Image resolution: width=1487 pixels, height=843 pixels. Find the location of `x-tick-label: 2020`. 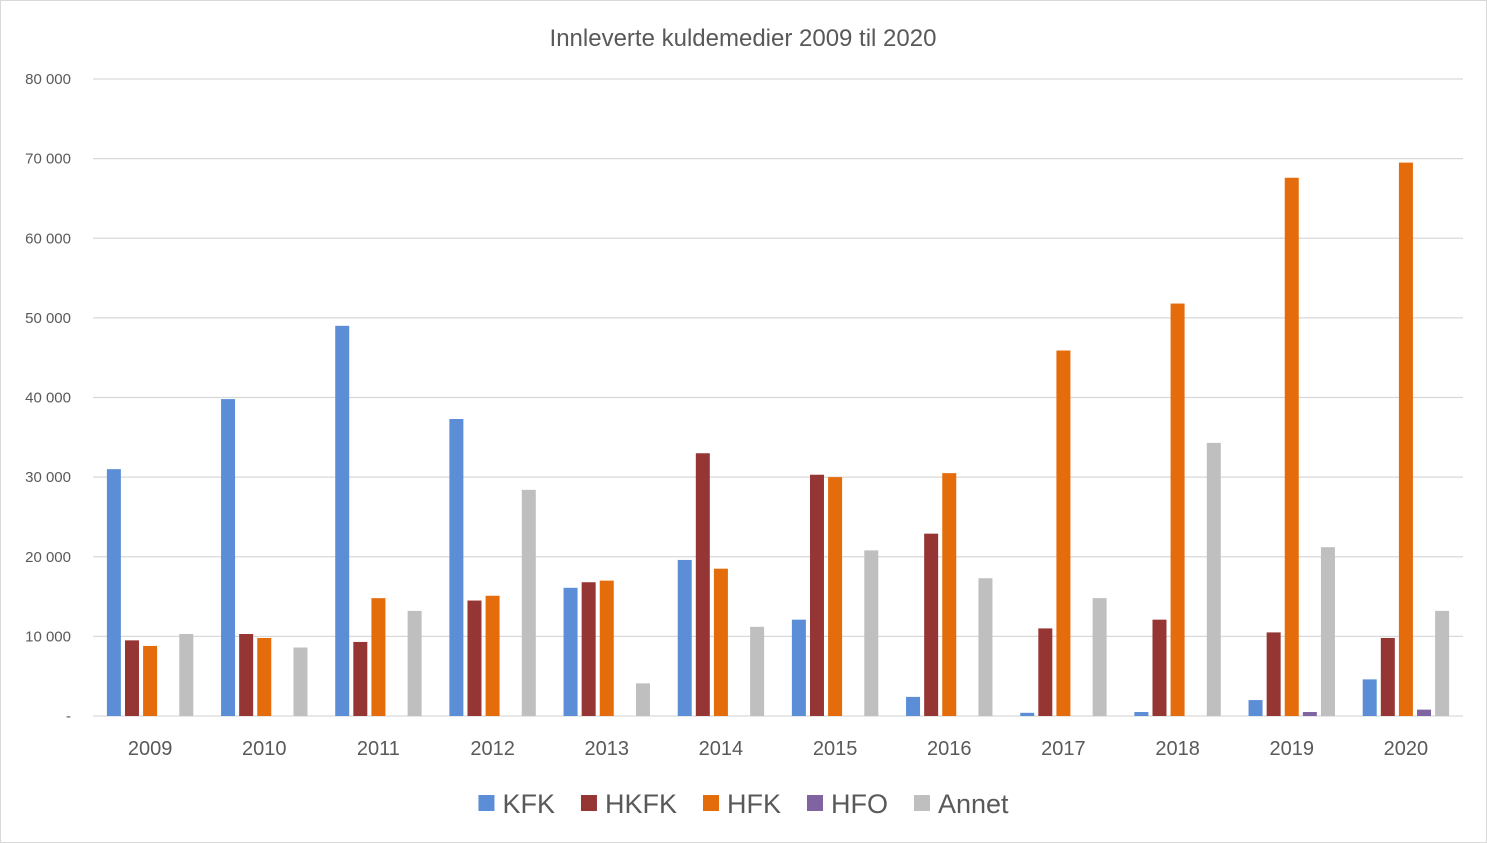

x-tick-label: 2020 is located at coordinates (1406, 749).